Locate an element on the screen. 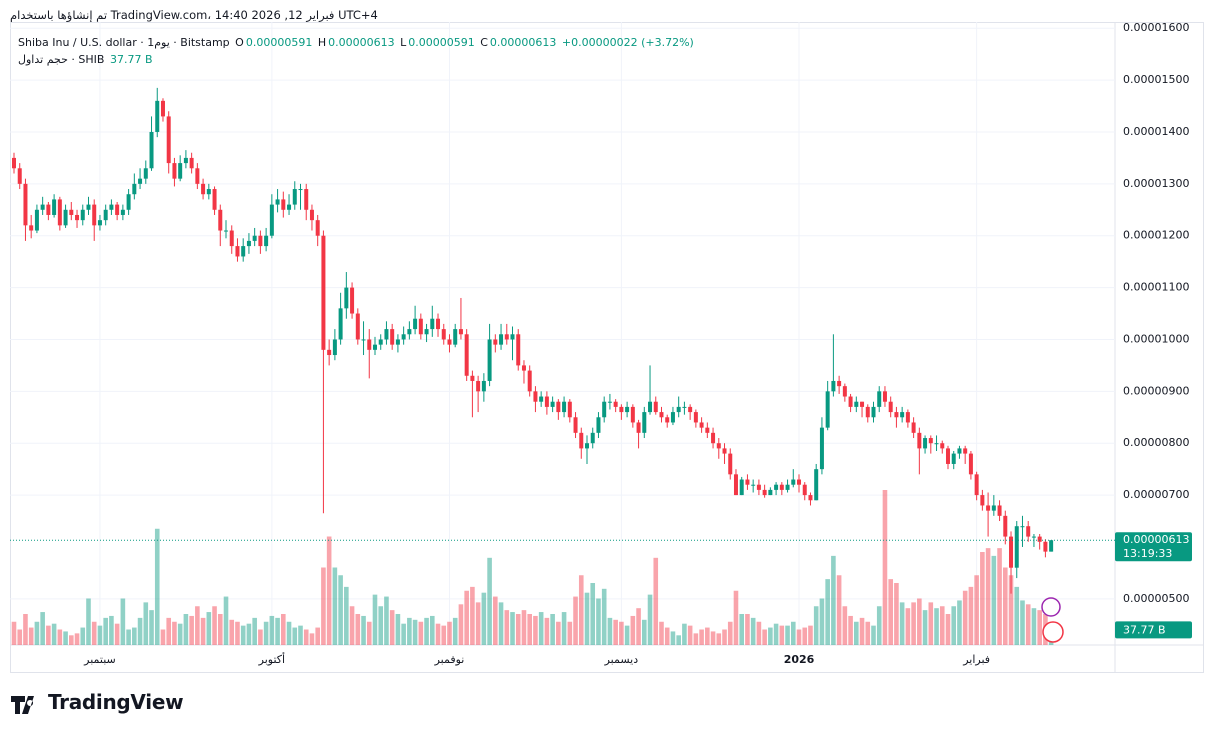 Image resolution: width=1214 pixels, height=733 pixels. l-label: L is located at coordinates (403, 42).